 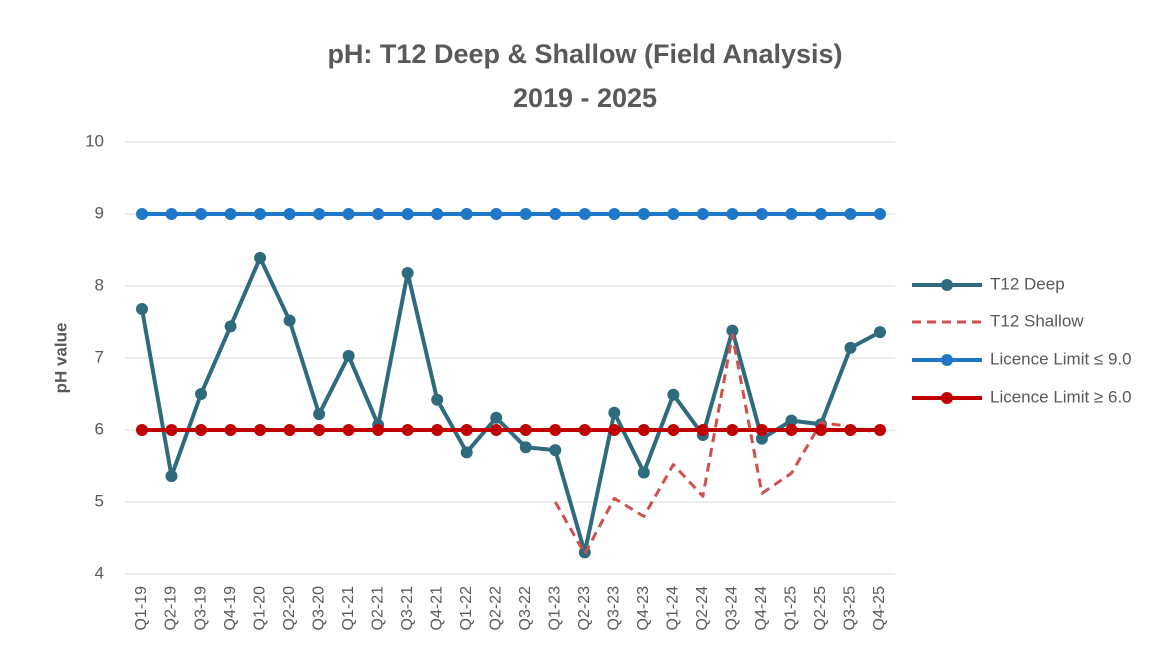 What do you see at coordinates (585, 98) in the screenshot?
I see `chart-subtitle: 2019 - 2025` at bounding box center [585, 98].